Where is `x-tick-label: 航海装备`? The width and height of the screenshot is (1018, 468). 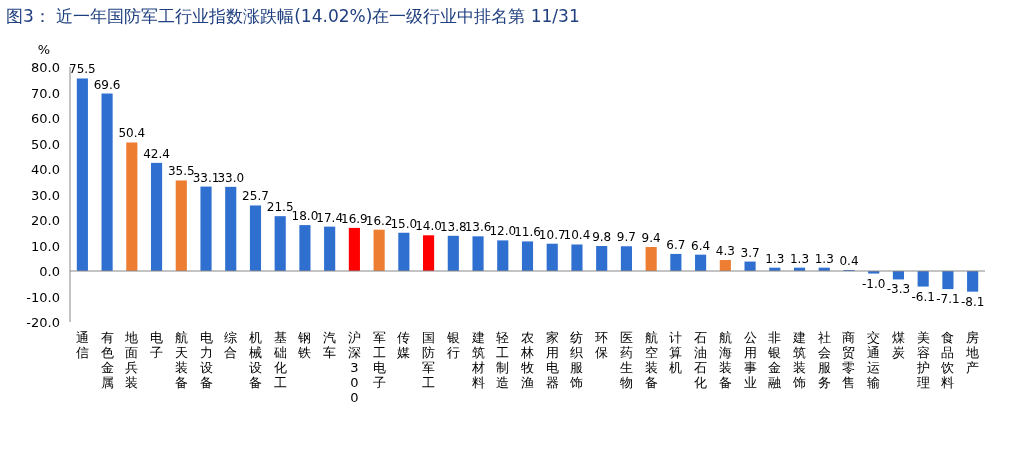
x-tick-label: 航海装备 is located at coordinates (725, 360).